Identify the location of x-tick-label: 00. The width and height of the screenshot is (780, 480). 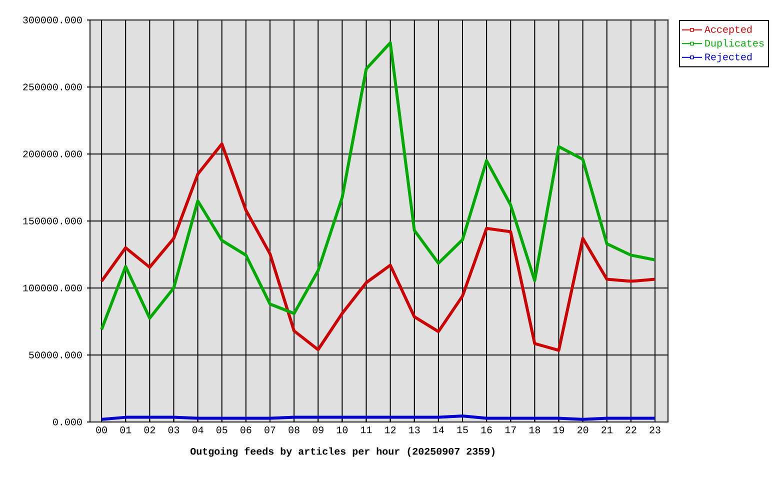
(101, 430).